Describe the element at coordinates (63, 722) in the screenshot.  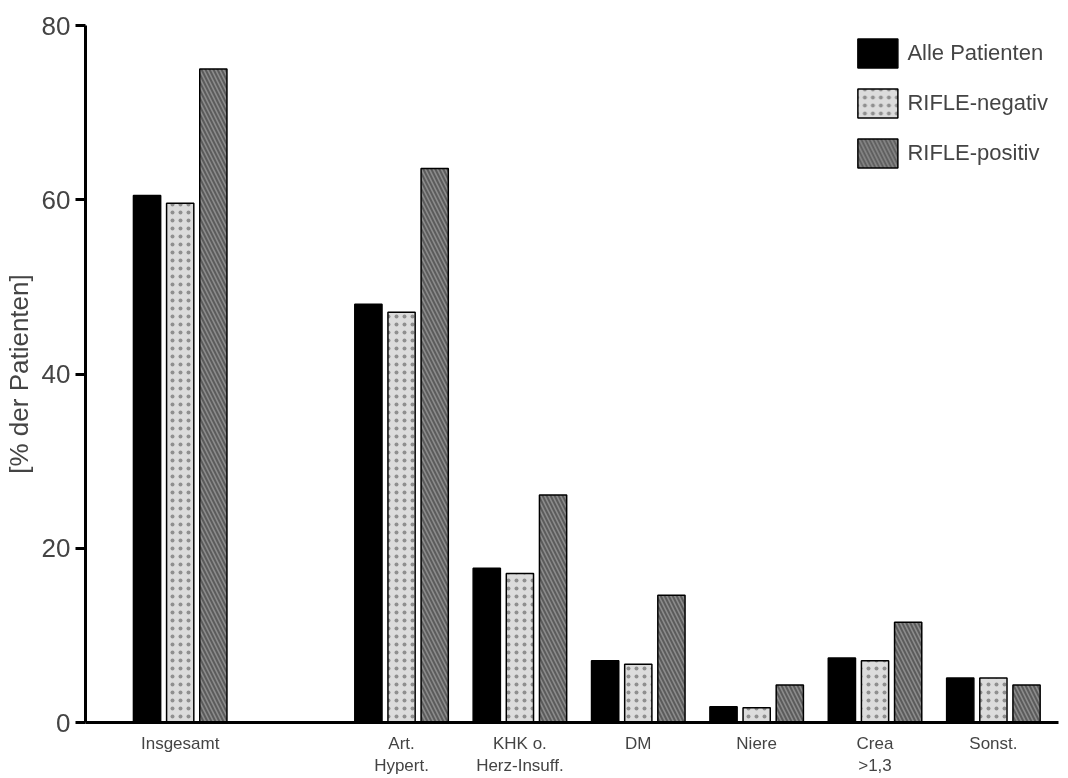
I see `y-tick-label: 0` at that location.